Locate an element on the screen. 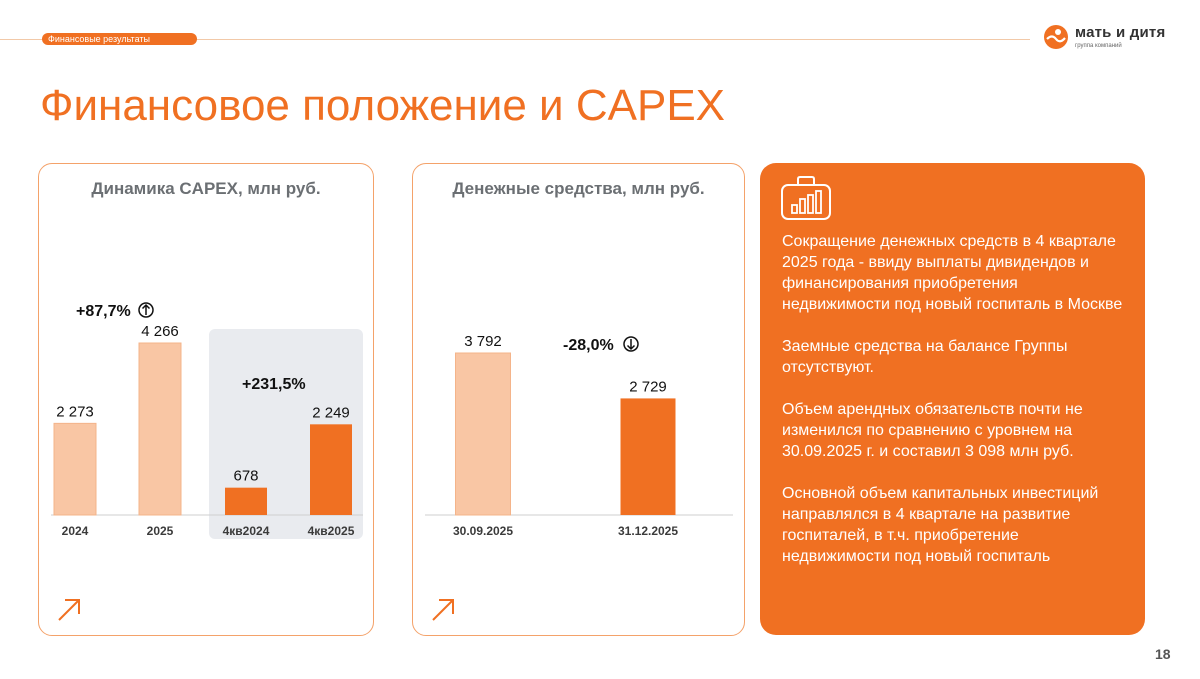 The image size is (1200, 679). value-label-2025: 4 266 is located at coordinates (160, 331).